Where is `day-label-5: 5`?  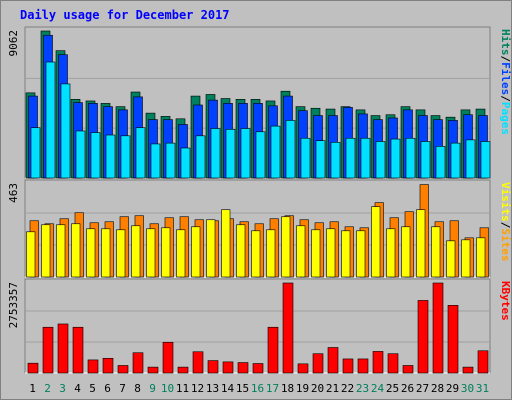 day-label-5: 5 is located at coordinates (92, 388).